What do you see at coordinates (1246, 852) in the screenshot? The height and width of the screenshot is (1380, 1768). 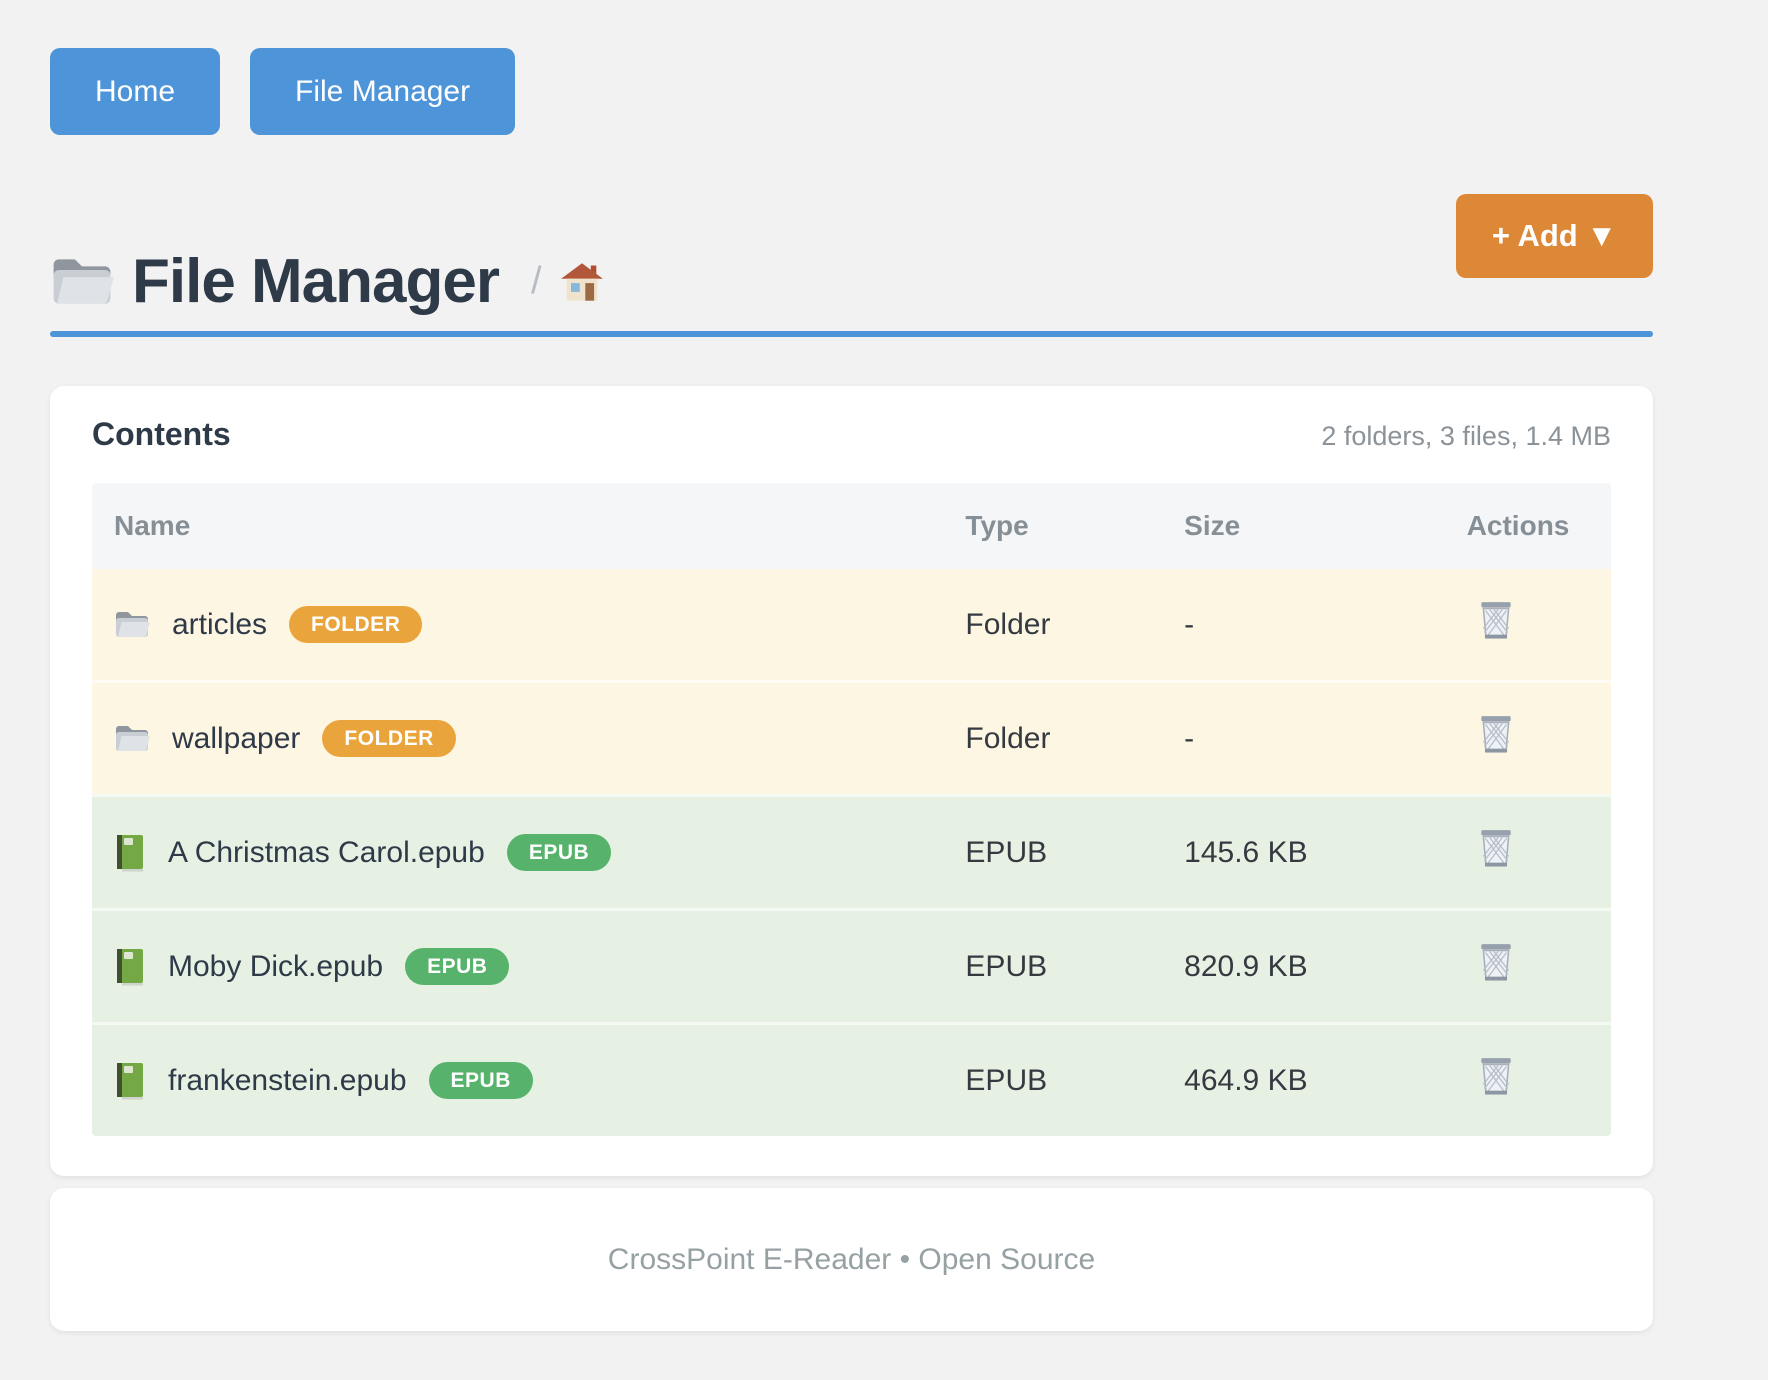 I see `size-cell: 145.6 KB` at bounding box center [1246, 852].